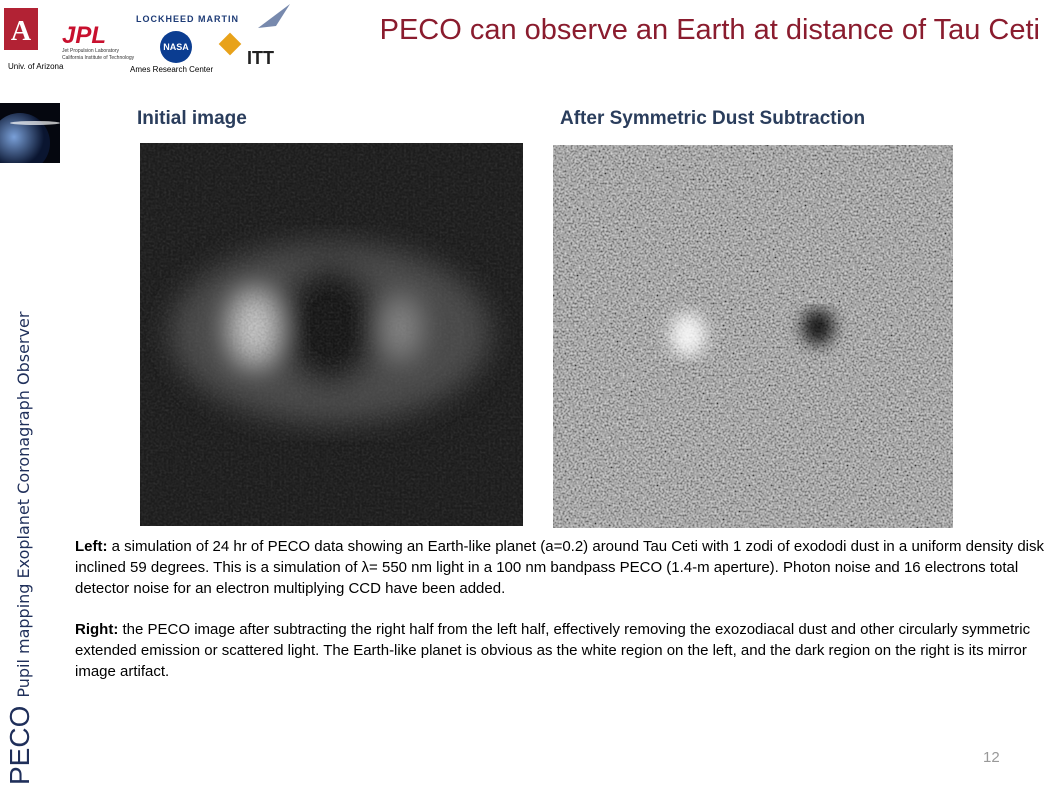 The height and width of the screenshot is (793, 1058). What do you see at coordinates (171, 69) in the screenshot?
I see `ames-label: Ames Research Center` at bounding box center [171, 69].